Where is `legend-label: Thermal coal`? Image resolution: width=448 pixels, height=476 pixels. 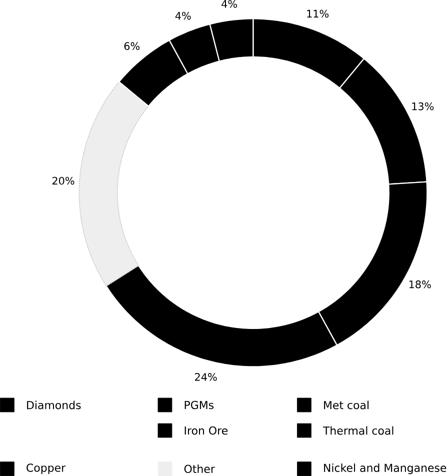 legend-label: Thermal coal is located at coordinates (358, 430).